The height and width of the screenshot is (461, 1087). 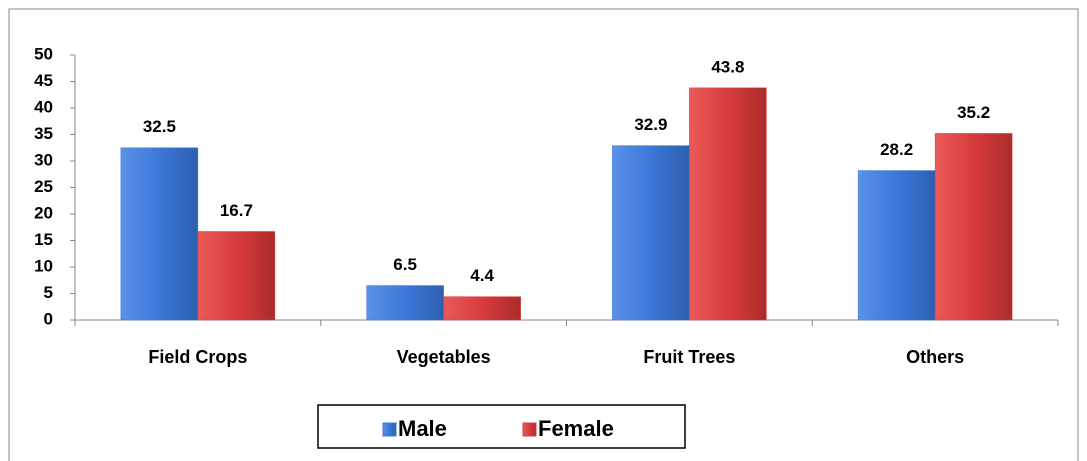 What do you see at coordinates (422, 428) in the screenshot?
I see `legend-label: Male` at bounding box center [422, 428].